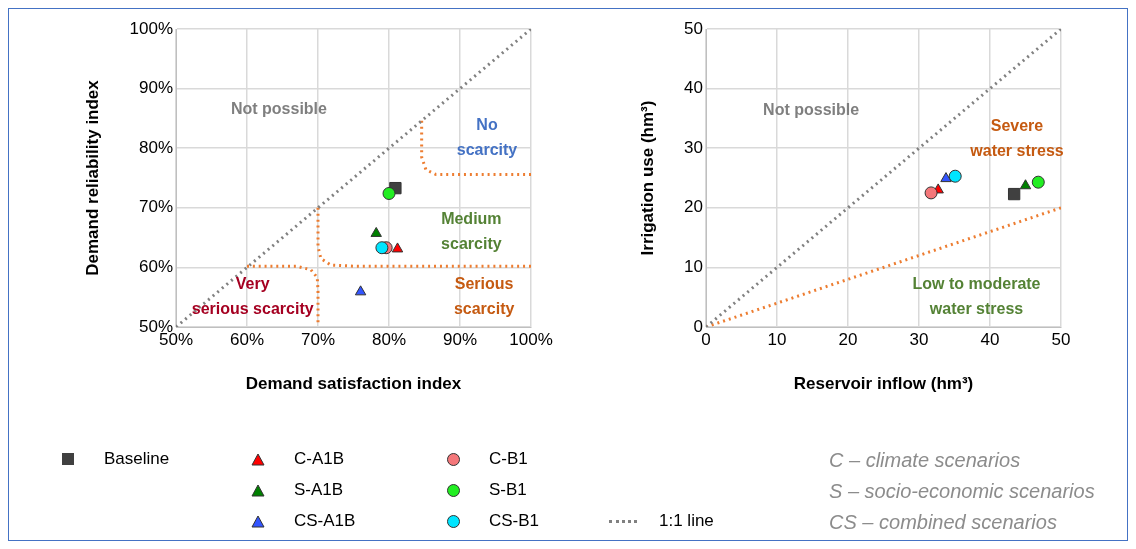 The image size is (1136, 549). I want to click on y-axis-title: Demand reliability index, so click(92, 177).